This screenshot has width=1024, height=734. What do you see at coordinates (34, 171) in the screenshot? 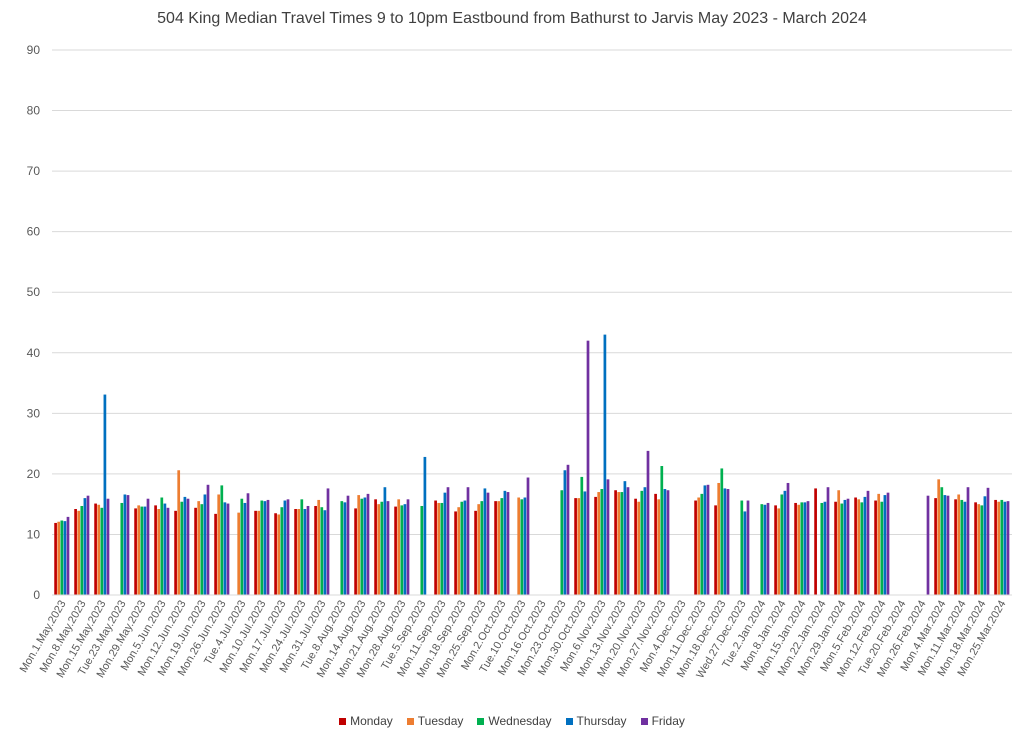
I see `y-tick-label: 70` at bounding box center [34, 171].